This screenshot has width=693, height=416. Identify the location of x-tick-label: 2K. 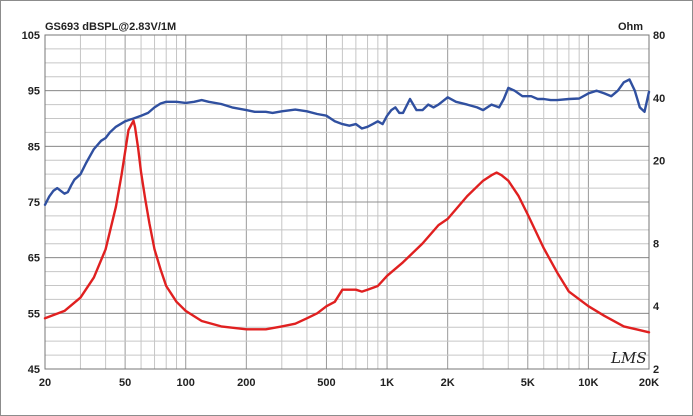
(448, 383).